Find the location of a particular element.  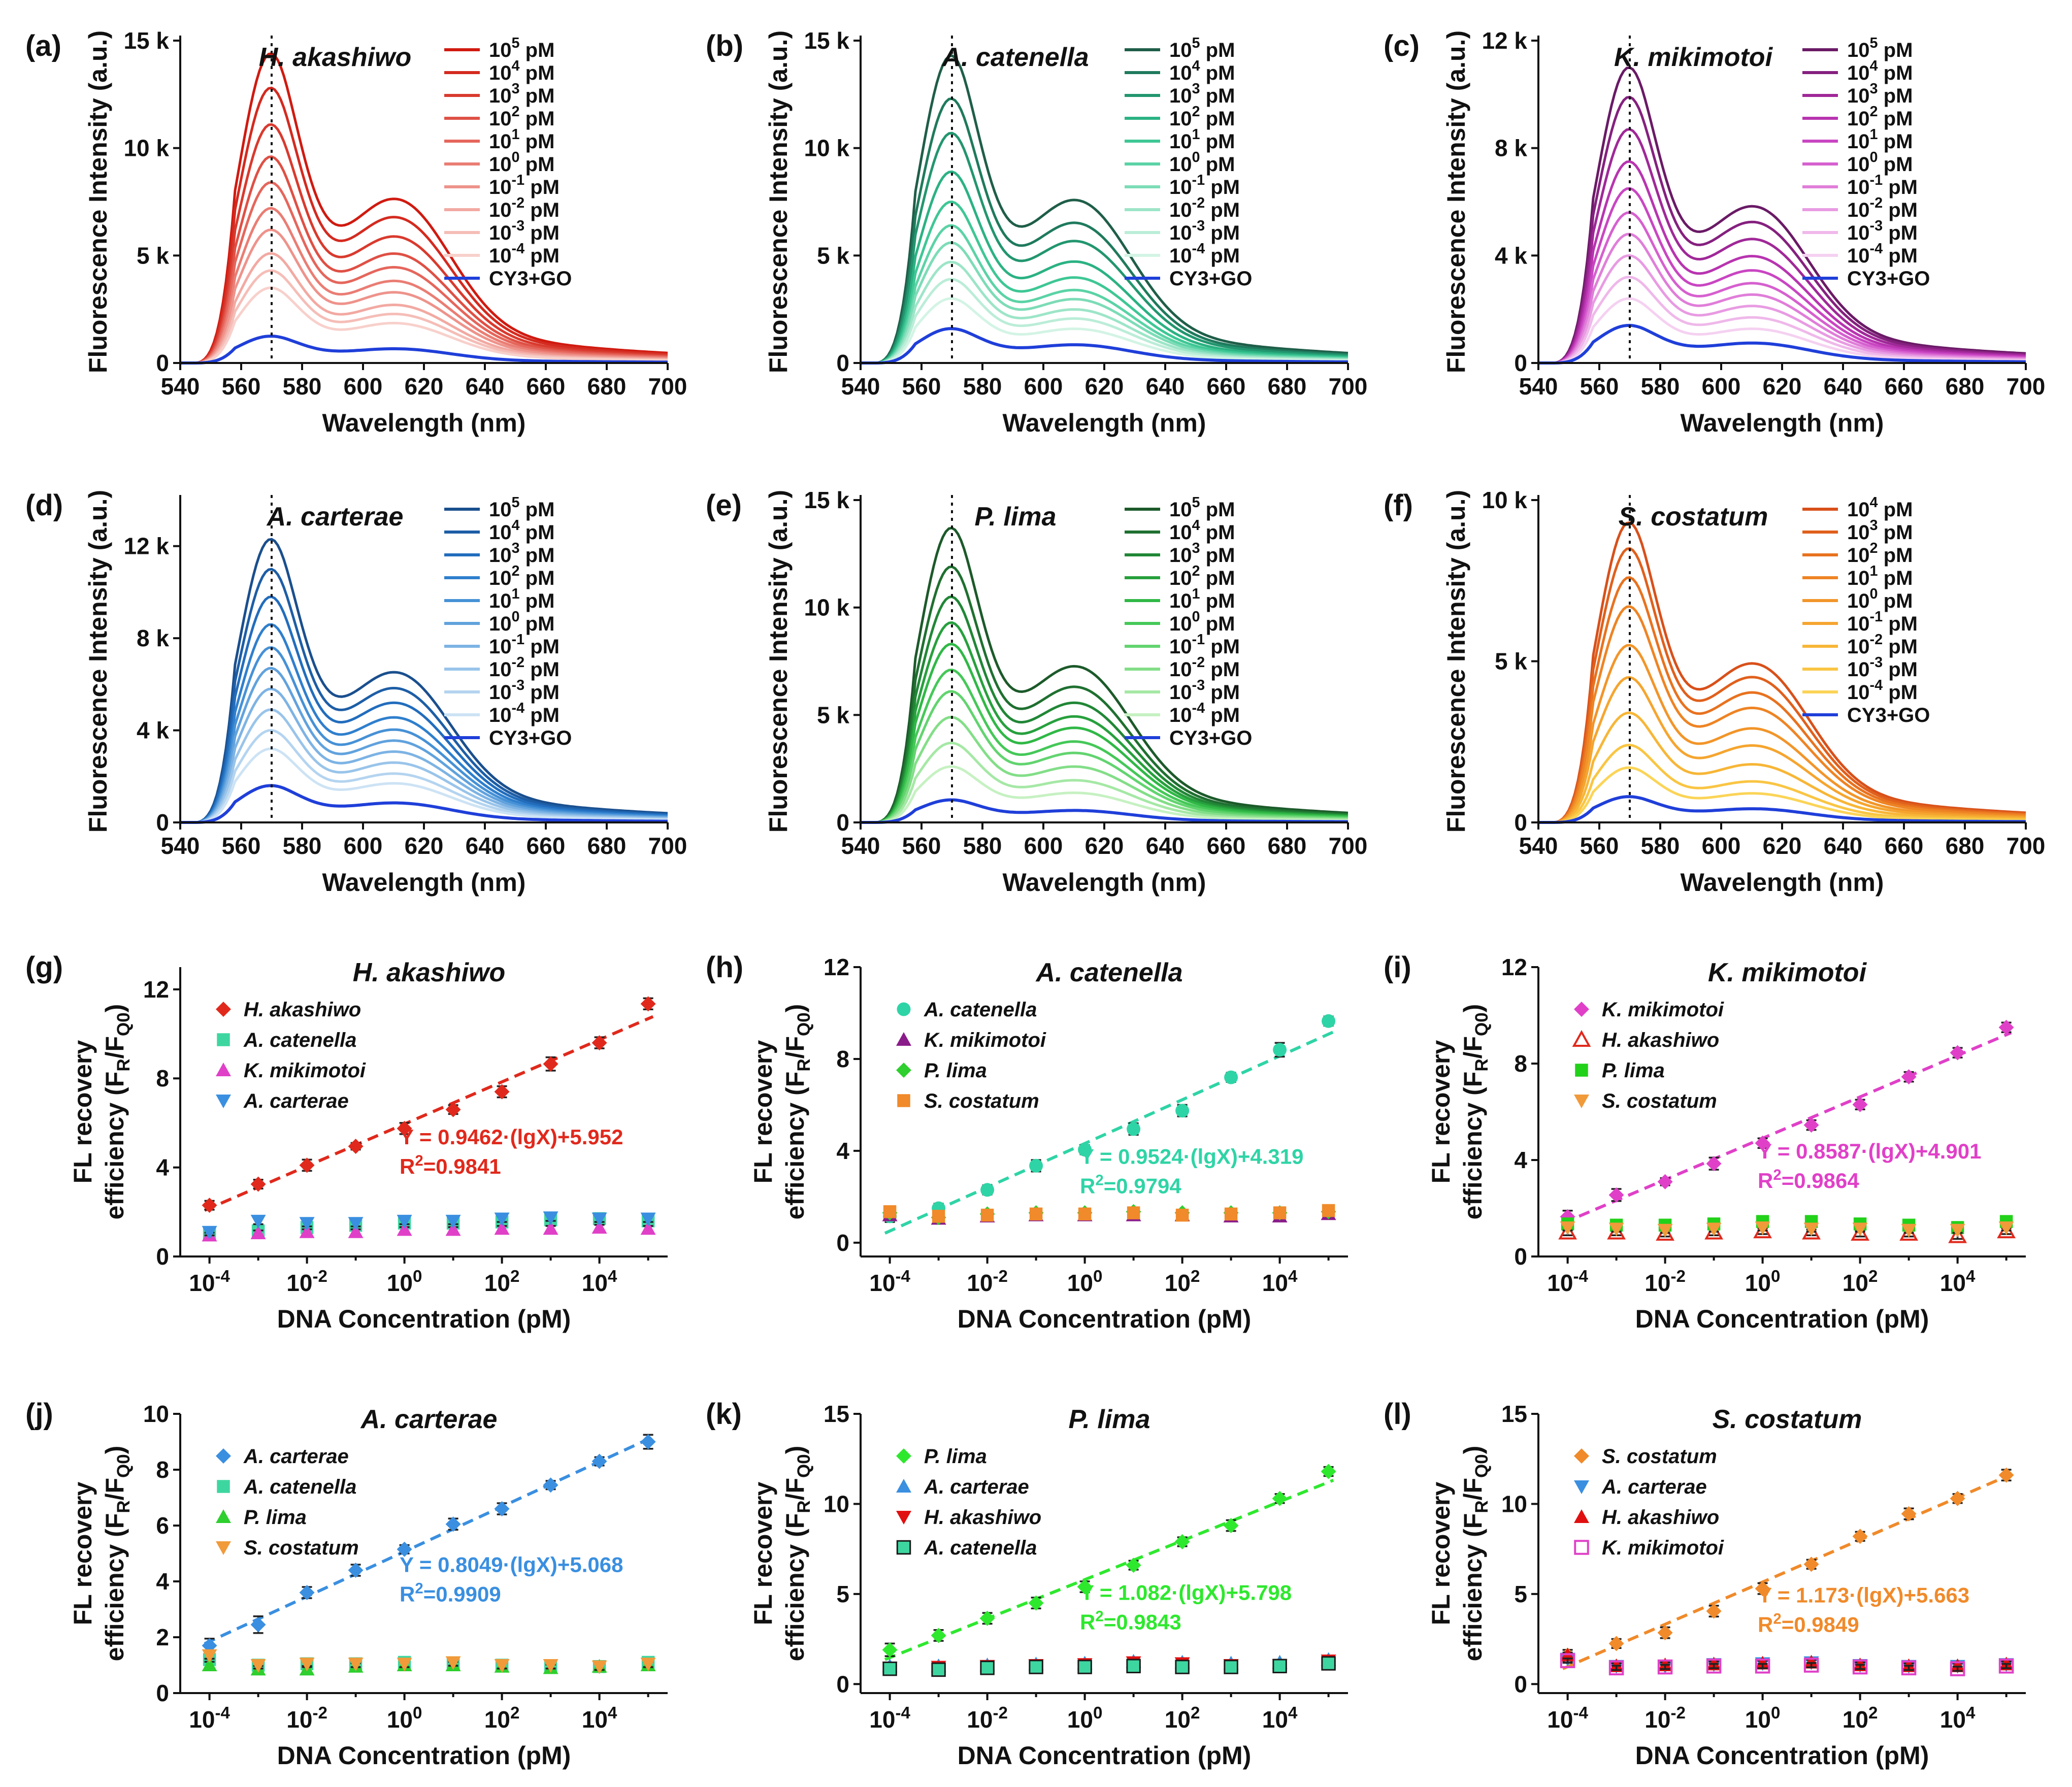

panel-letter: (i) is located at coordinates (1397, 967).